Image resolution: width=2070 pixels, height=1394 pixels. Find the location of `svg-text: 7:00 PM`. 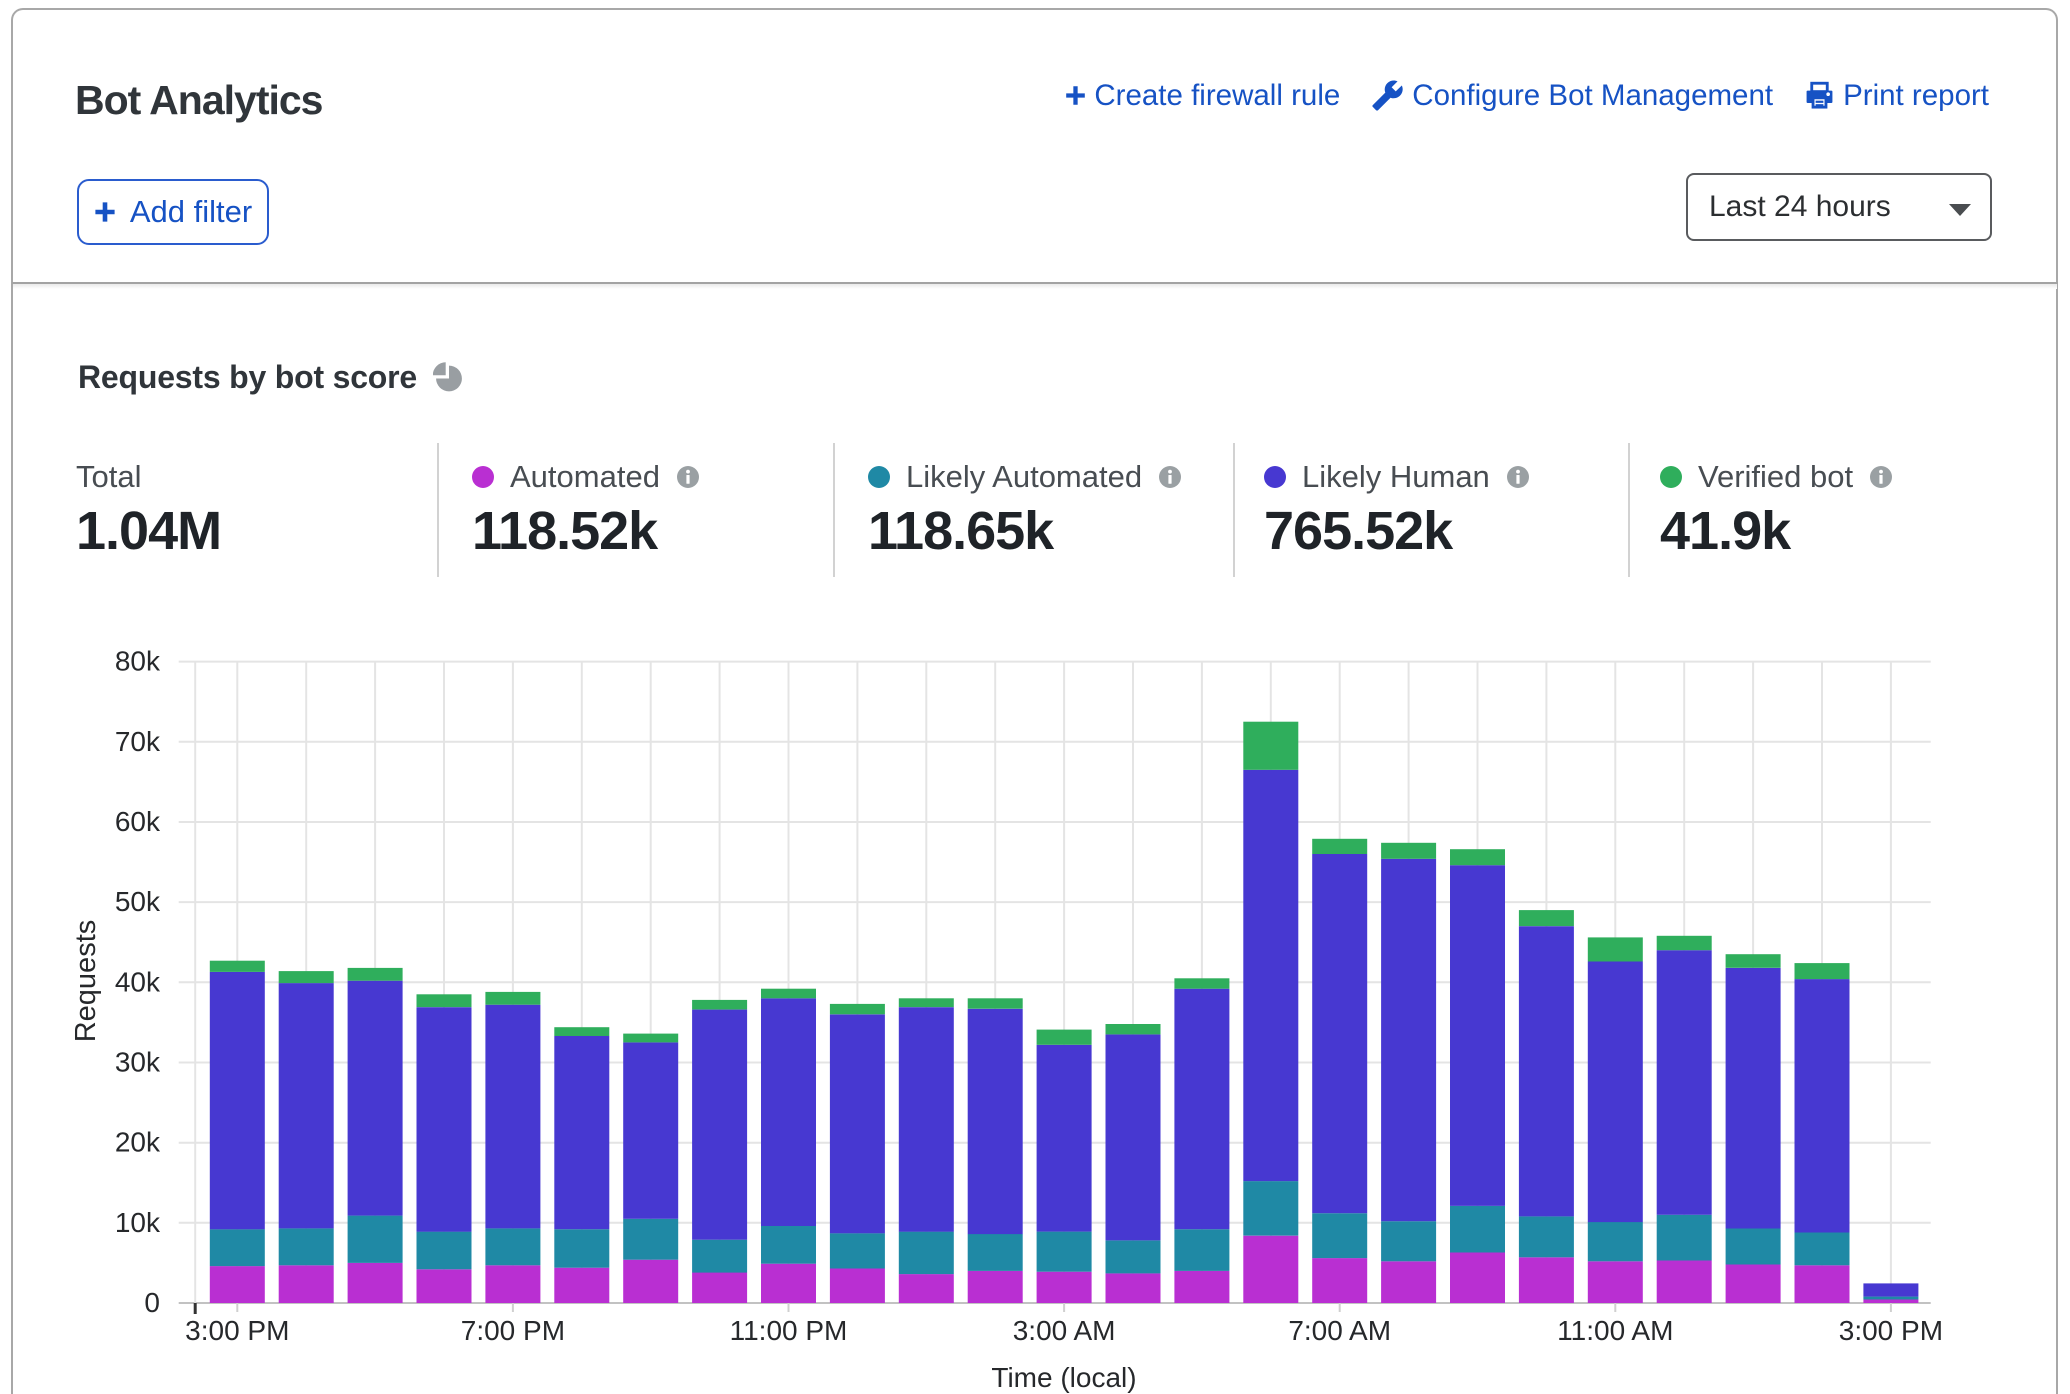

svg-text: 7:00 PM is located at coordinates (513, 1330).